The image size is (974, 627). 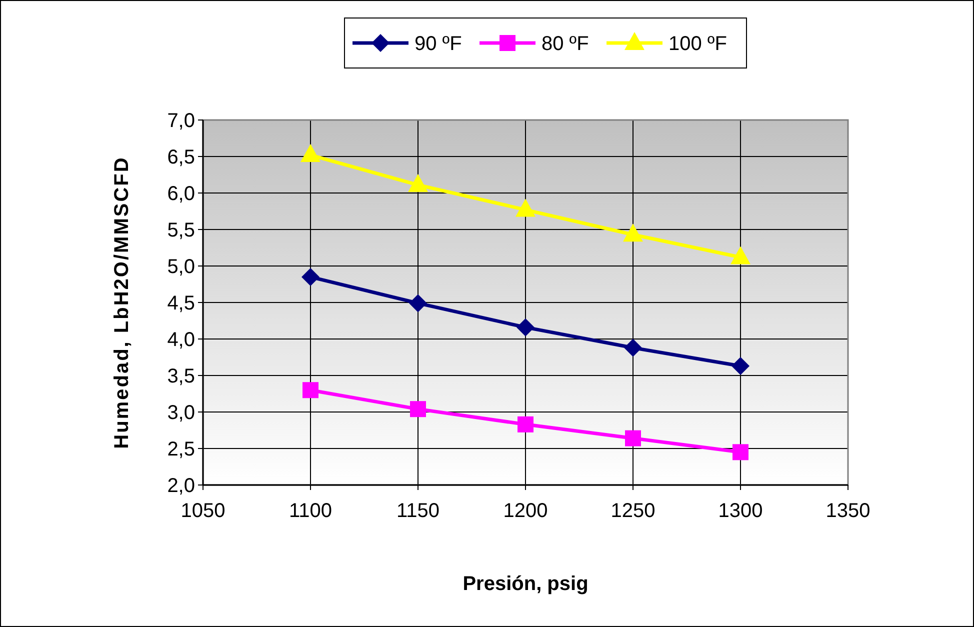 I want to click on y-tick-label: 4,5, so click(x=181, y=303).